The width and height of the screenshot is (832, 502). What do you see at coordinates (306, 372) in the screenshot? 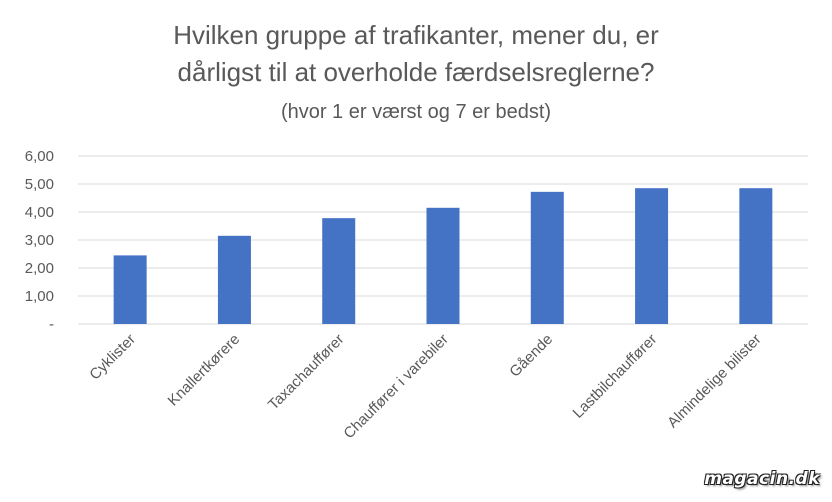
I see `x-tick-label: Taxachauffører` at bounding box center [306, 372].